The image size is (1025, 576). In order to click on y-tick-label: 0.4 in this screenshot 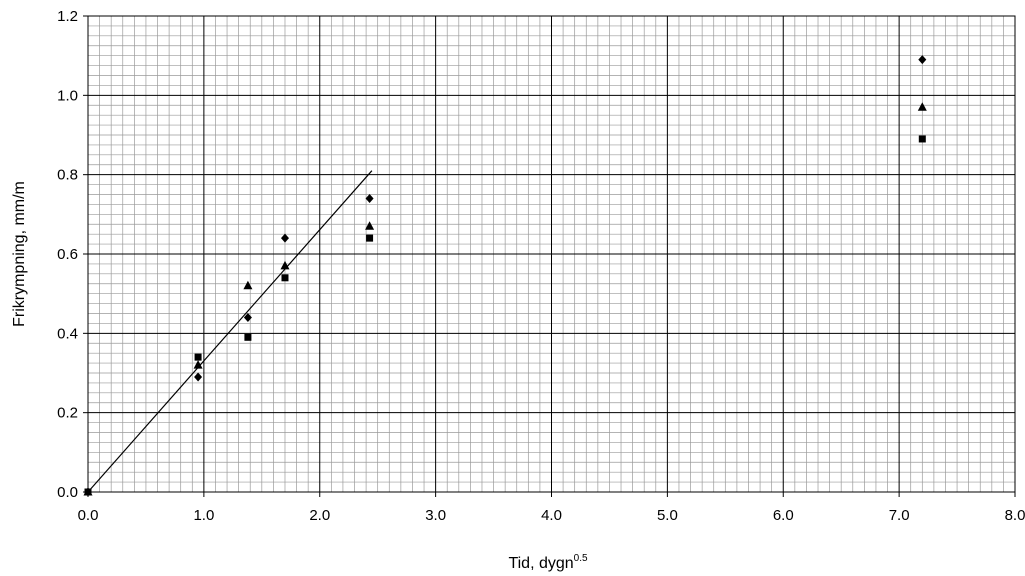, I will do `click(67, 333)`.